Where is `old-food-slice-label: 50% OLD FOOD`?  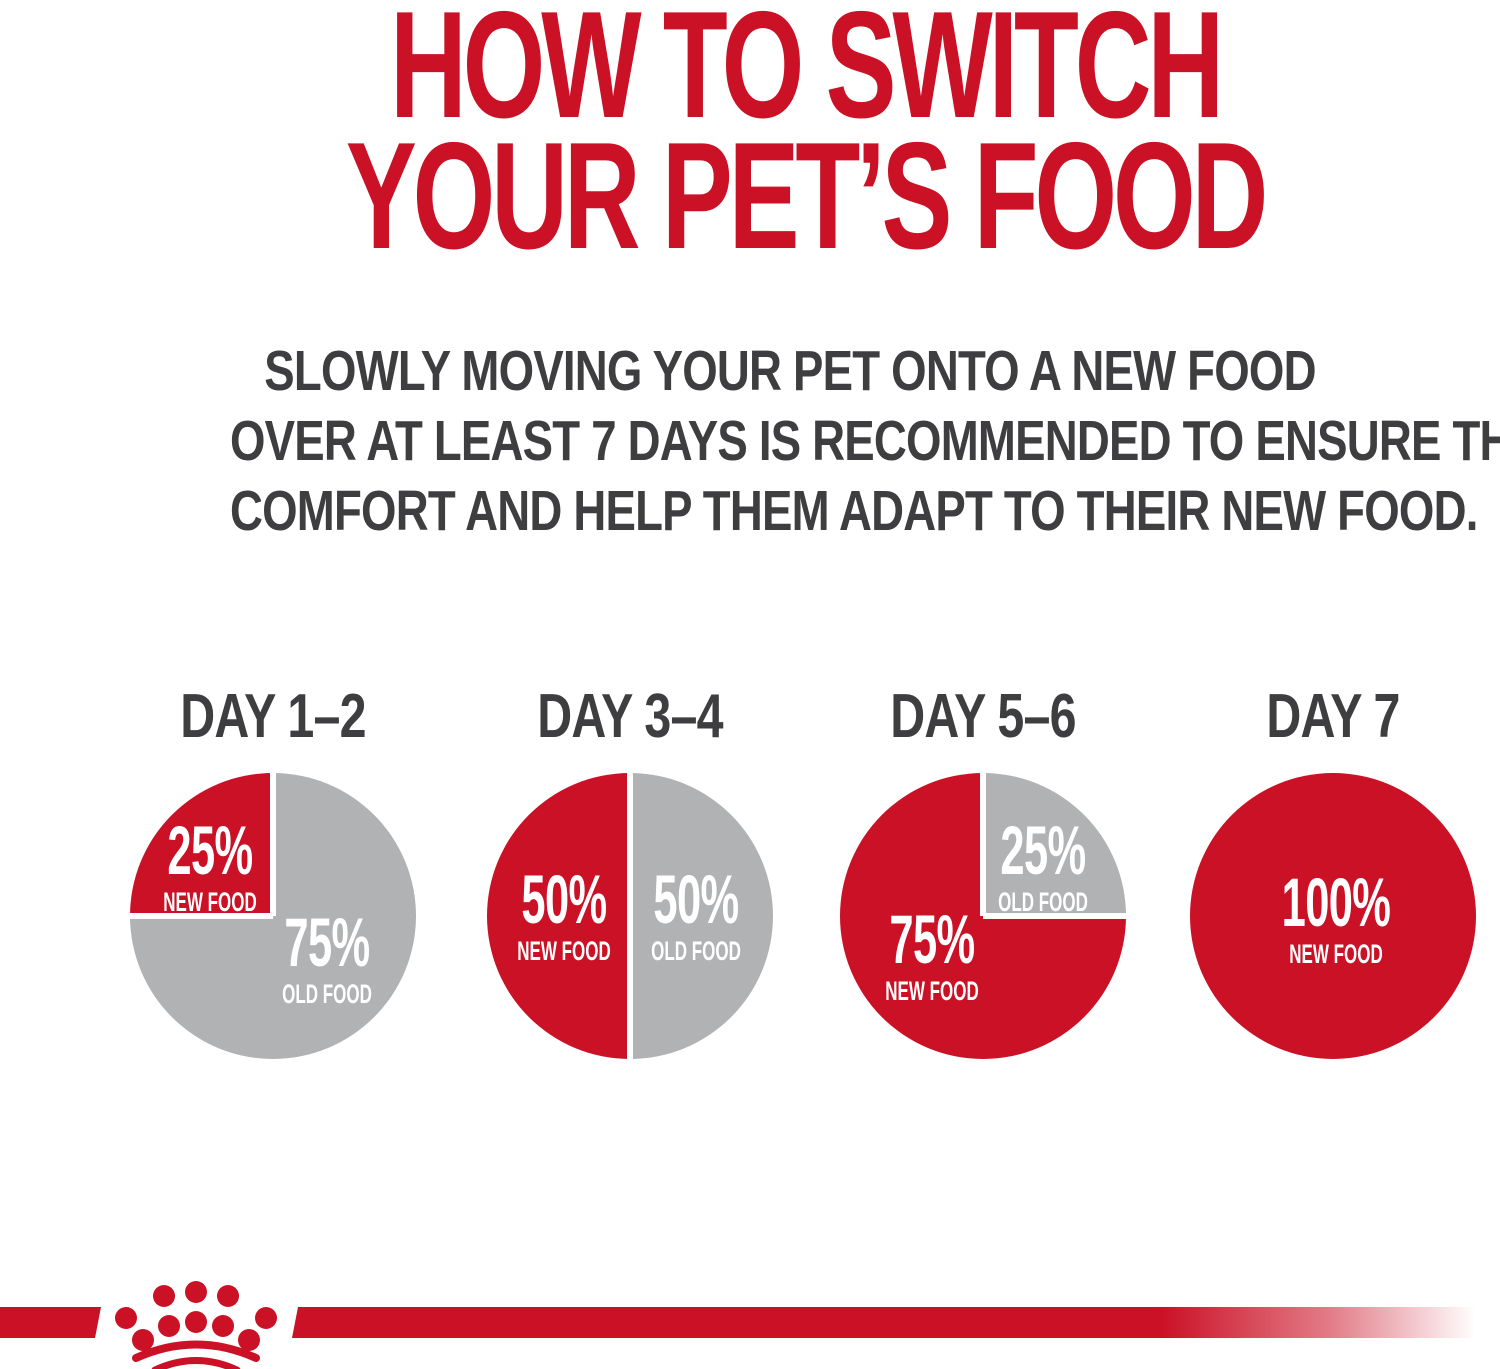 old-food-slice-label: 50% OLD FOOD is located at coordinates (696, 916).